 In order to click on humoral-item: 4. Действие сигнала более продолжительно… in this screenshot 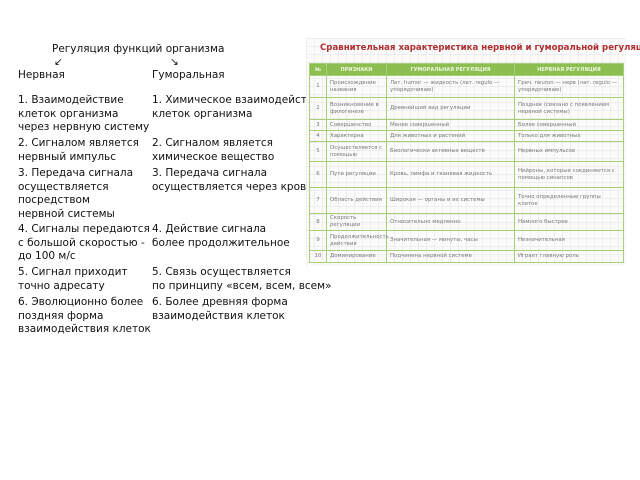, I will do `click(221, 236)`.